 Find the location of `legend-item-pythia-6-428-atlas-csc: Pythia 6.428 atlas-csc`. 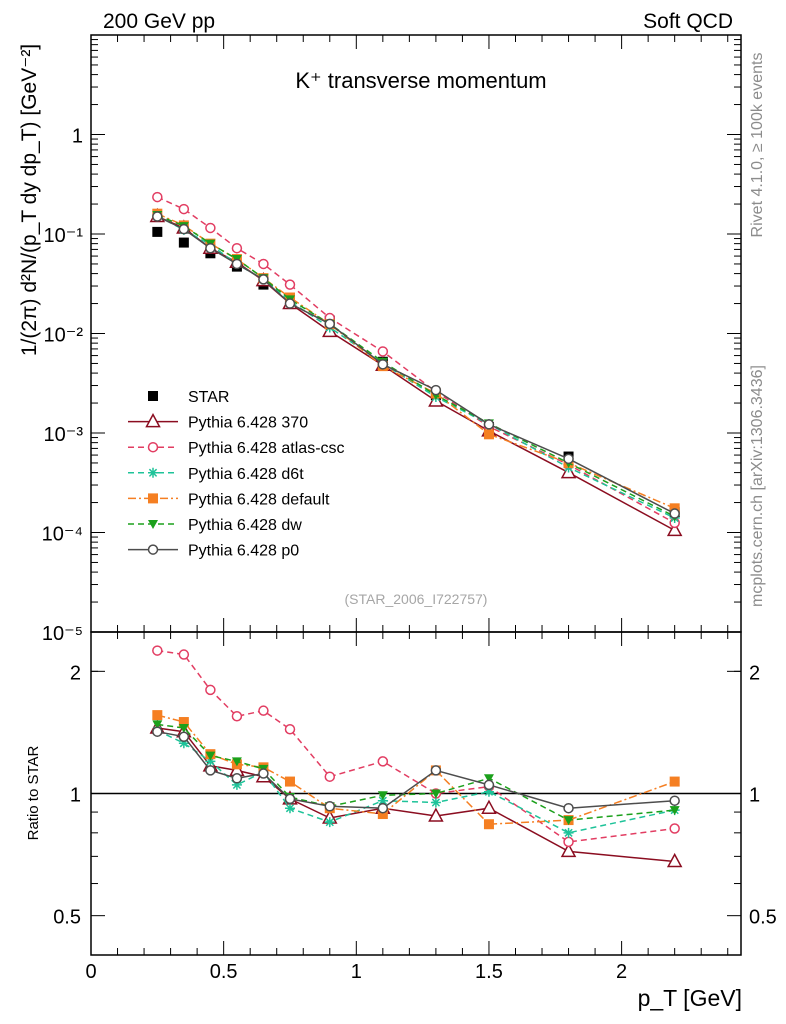

legend-item-pythia-6-428-atlas-csc: Pythia 6.428 atlas-csc is located at coordinates (236, 448).